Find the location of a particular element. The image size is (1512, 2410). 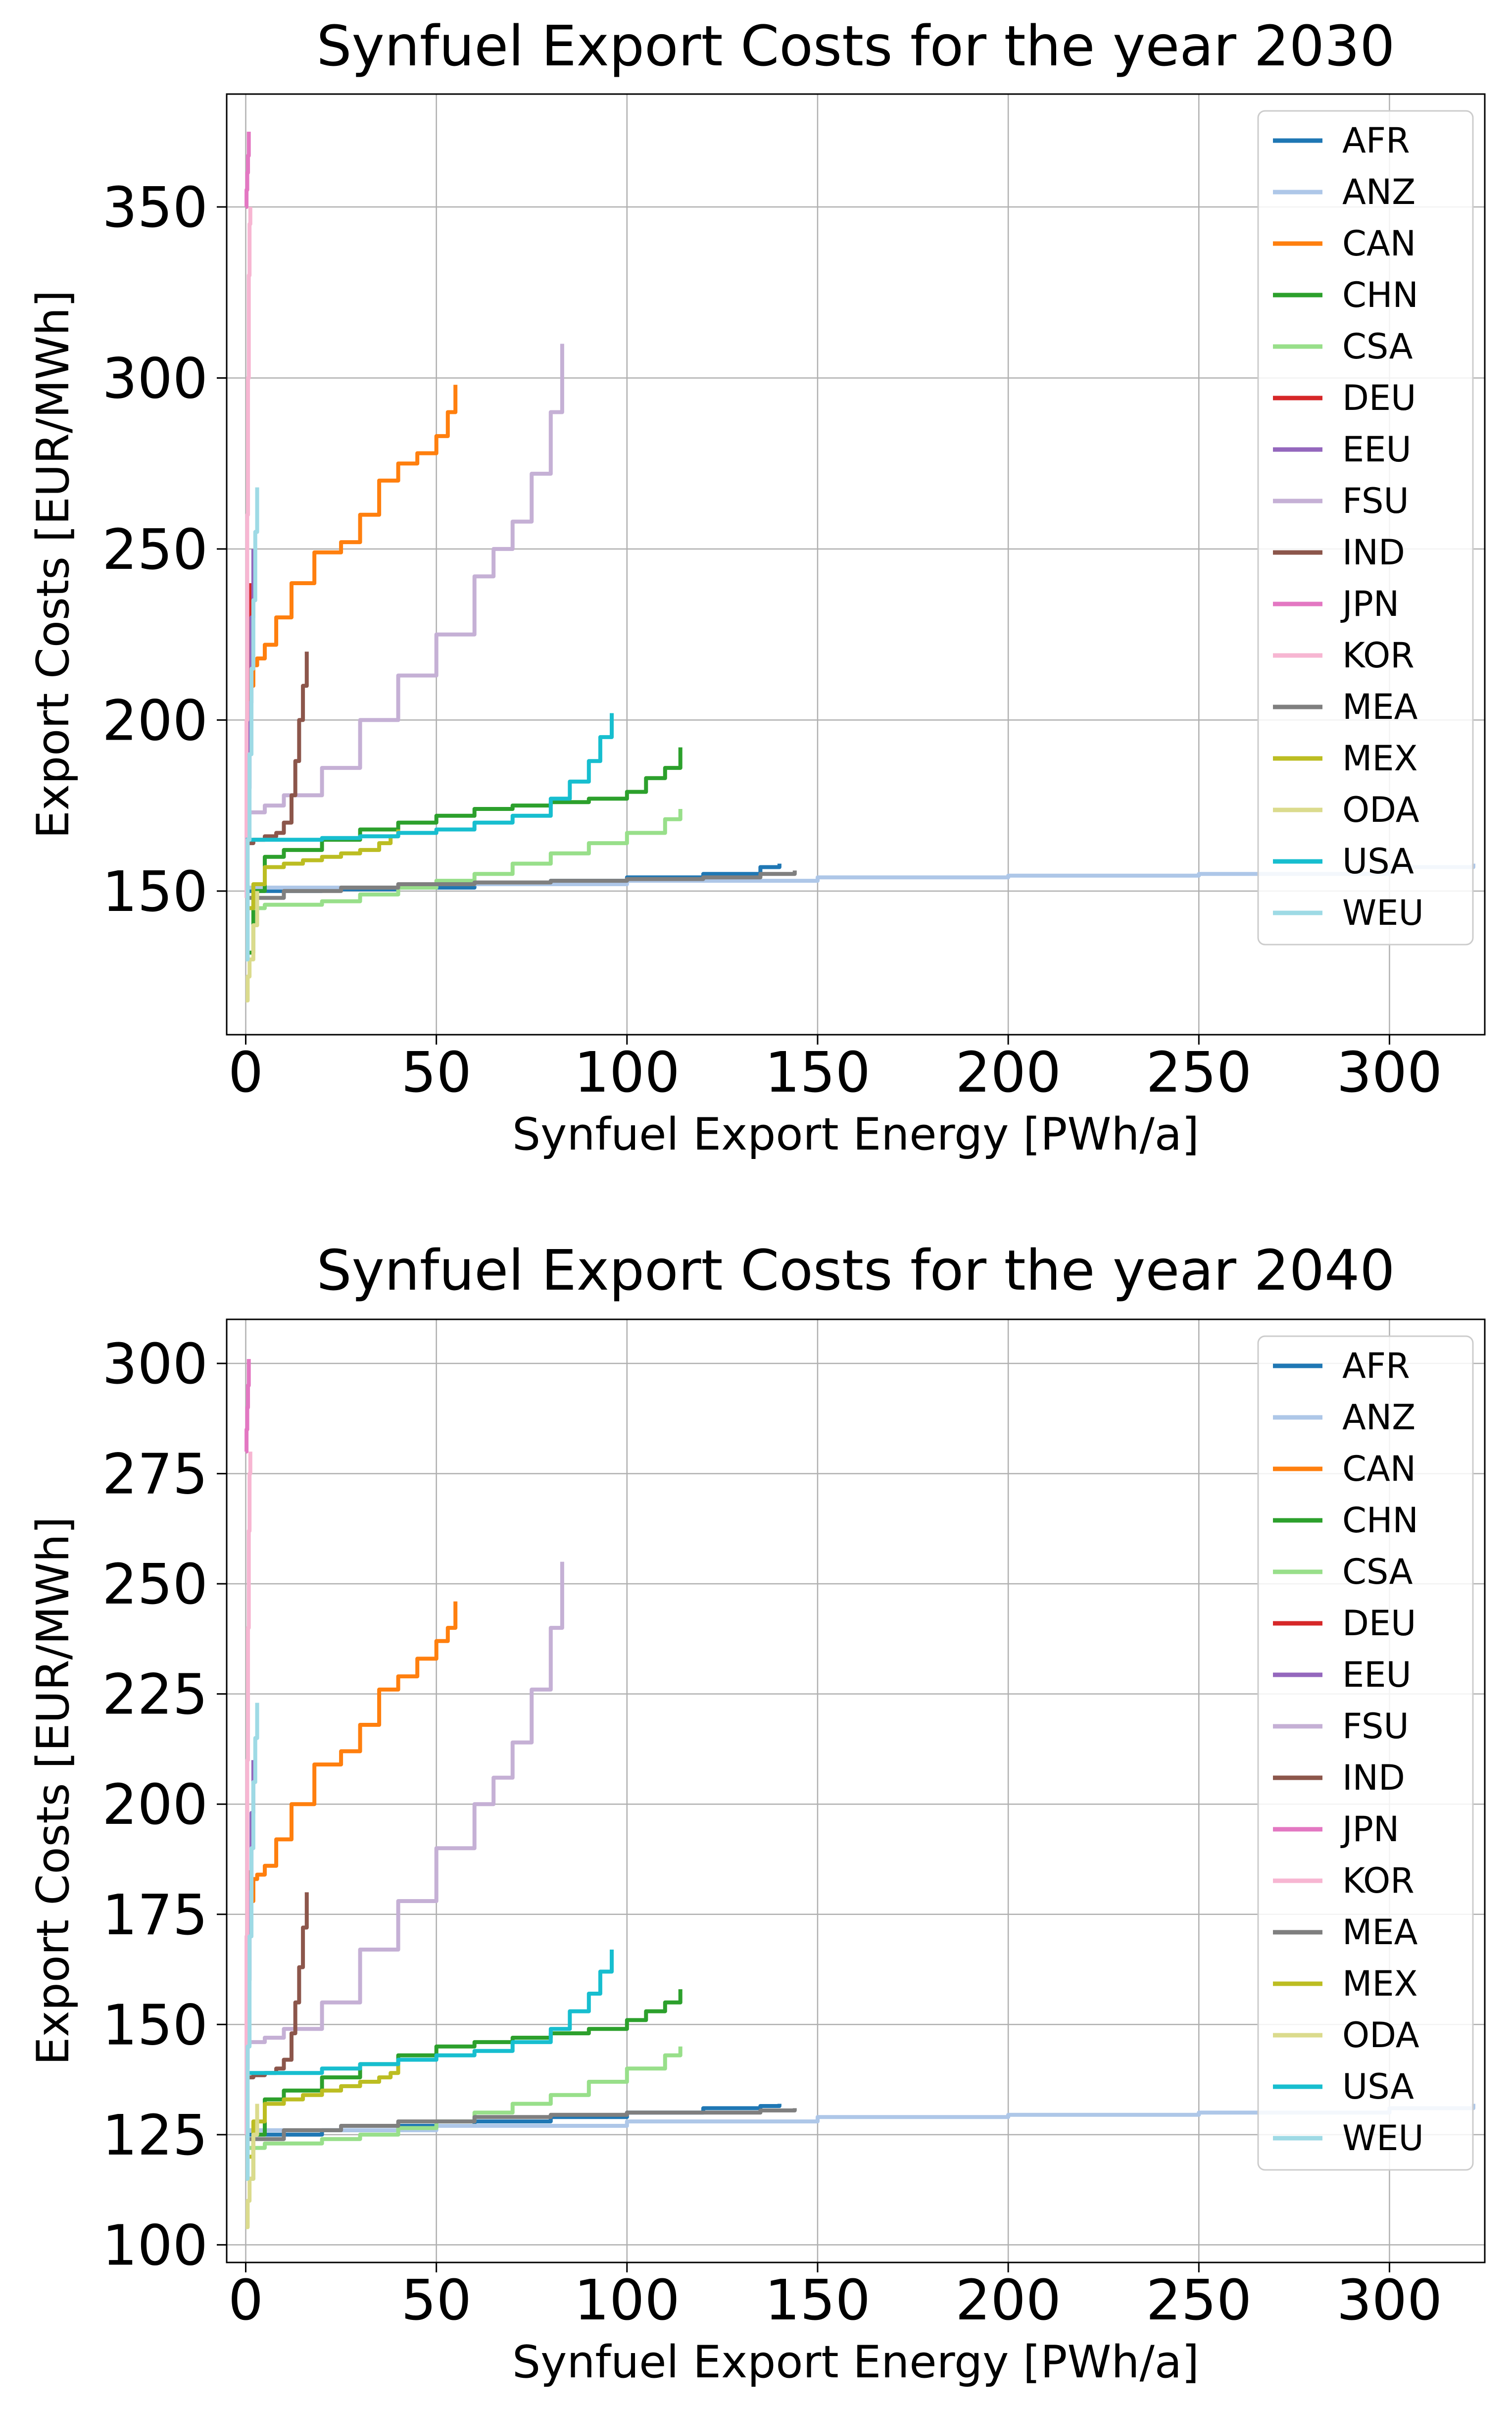

y-tick-label: 175 is located at coordinates (155, 1915).